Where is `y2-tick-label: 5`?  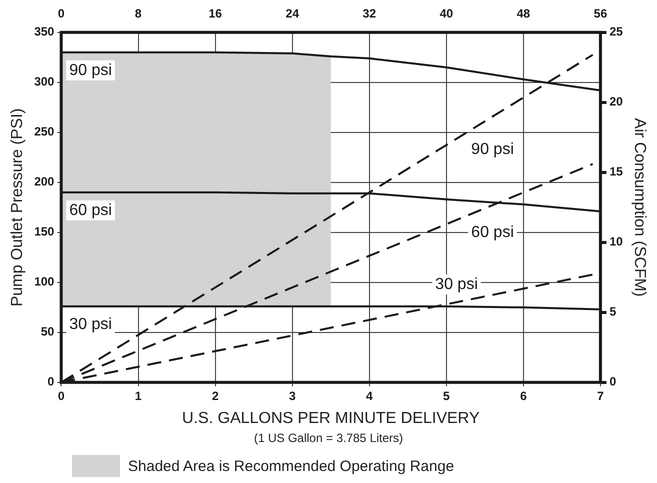 y2-tick-label: 5 is located at coordinates (612, 311).